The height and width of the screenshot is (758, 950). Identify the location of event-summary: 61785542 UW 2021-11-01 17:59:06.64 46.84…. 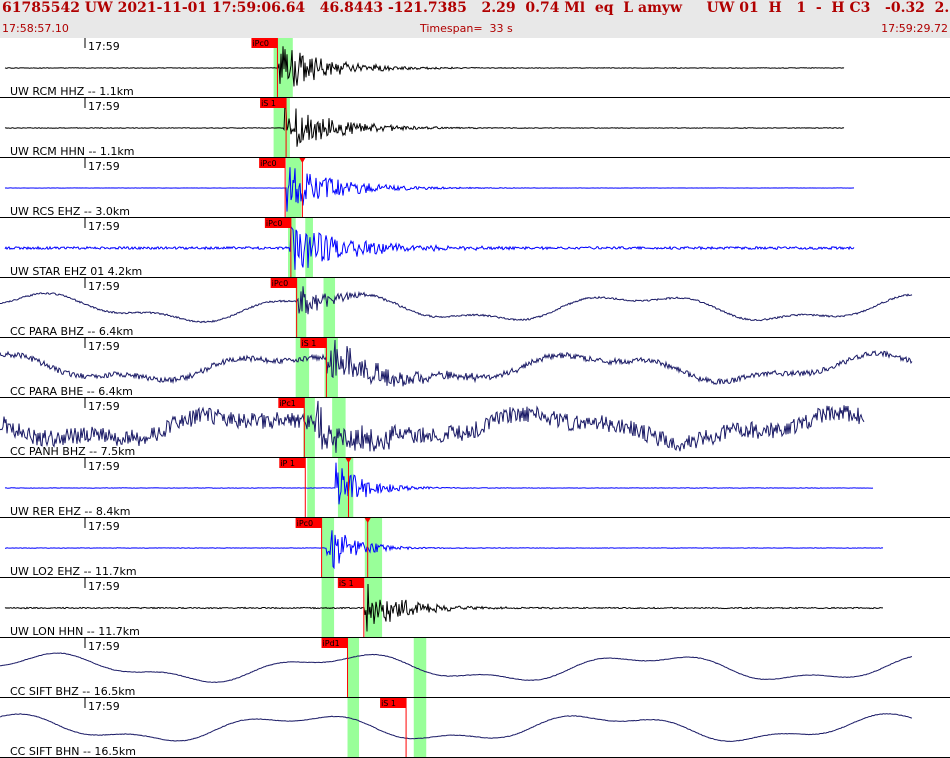
(476, 8).